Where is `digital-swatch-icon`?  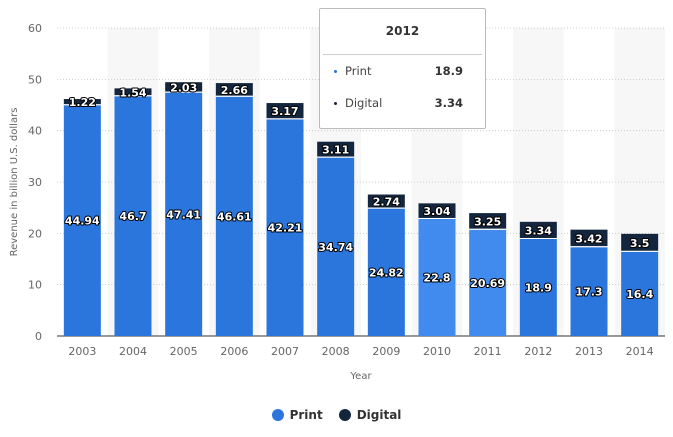 digital-swatch-icon is located at coordinates (344, 415).